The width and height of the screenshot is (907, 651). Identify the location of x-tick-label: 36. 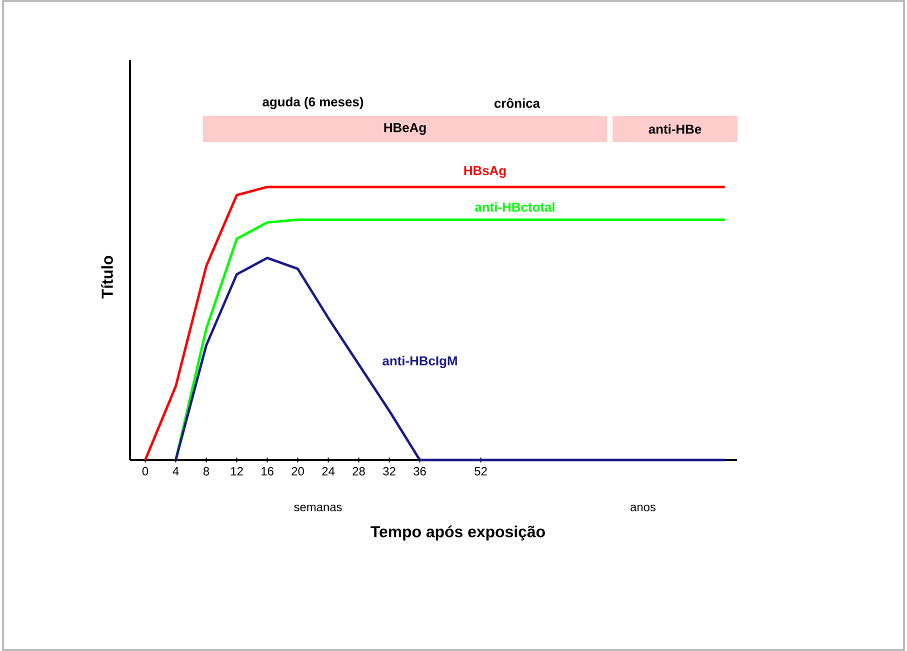
(420, 471).